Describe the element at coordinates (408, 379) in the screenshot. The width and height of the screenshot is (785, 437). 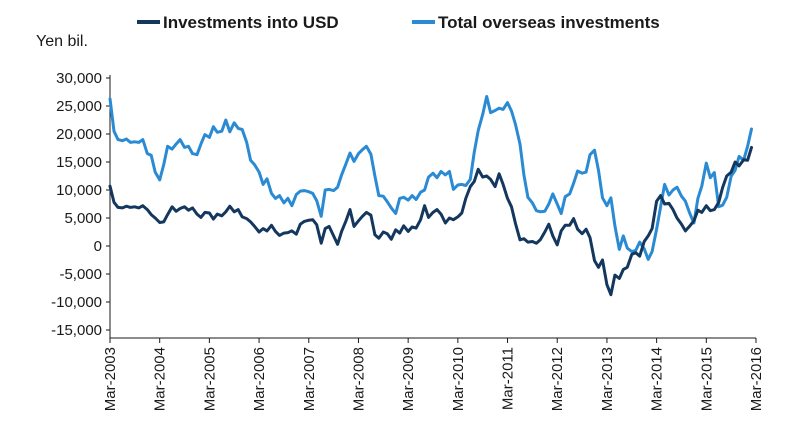
I see `x-tick-label: Mar-2009` at that location.